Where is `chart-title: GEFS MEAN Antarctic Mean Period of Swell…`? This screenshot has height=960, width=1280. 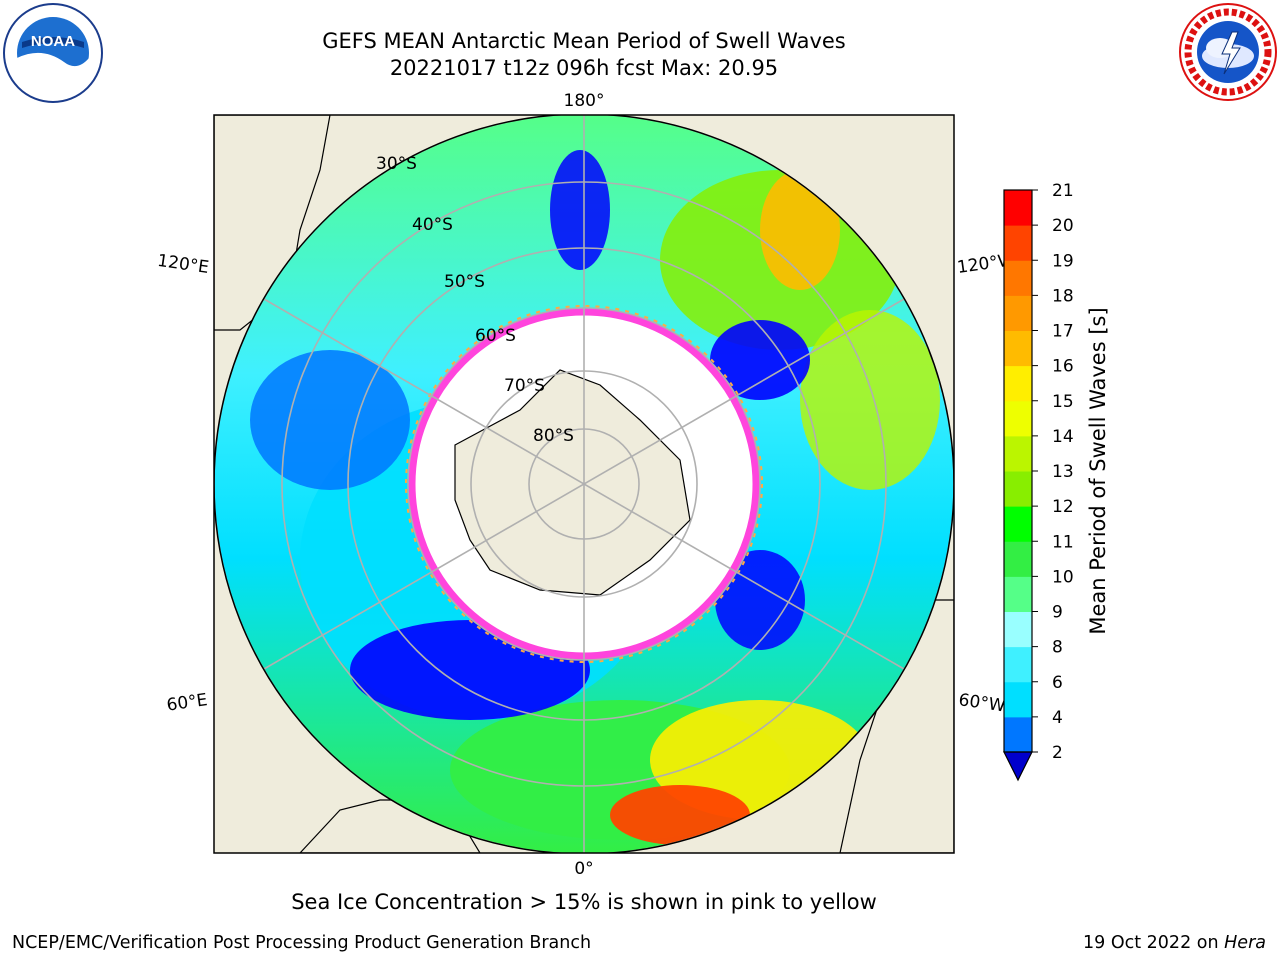 chart-title: GEFS MEAN Antarctic Mean Period of Swell… is located at coordinates (584, 41).